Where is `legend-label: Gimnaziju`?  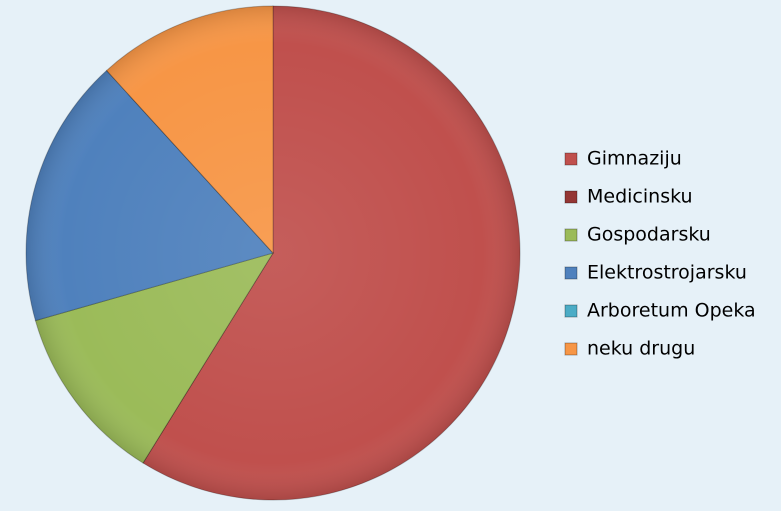 legend-label: Gimnaziju is located at coordinates (634, 159).